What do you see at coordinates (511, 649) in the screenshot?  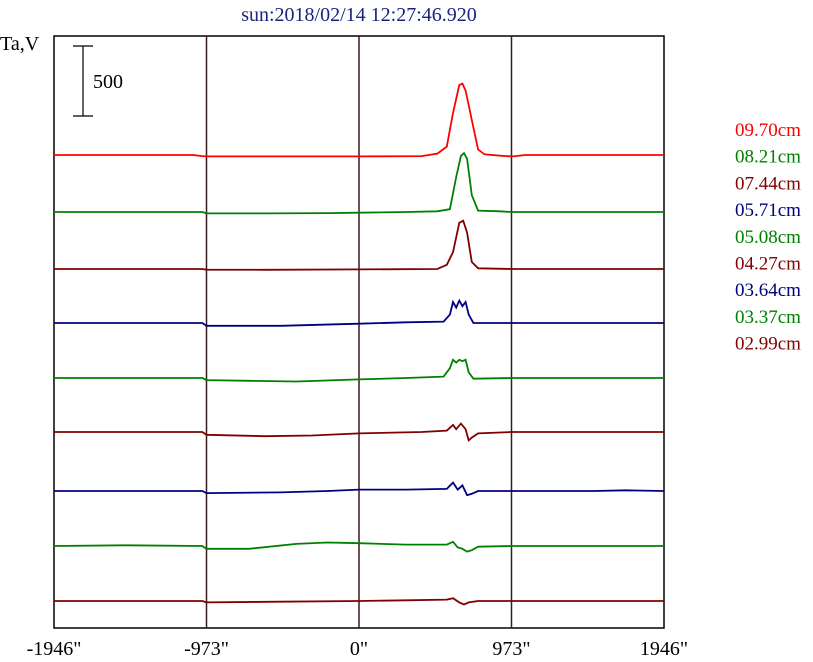 I see `x-tick-label-3: 973"` at bounding box center [511, 649].